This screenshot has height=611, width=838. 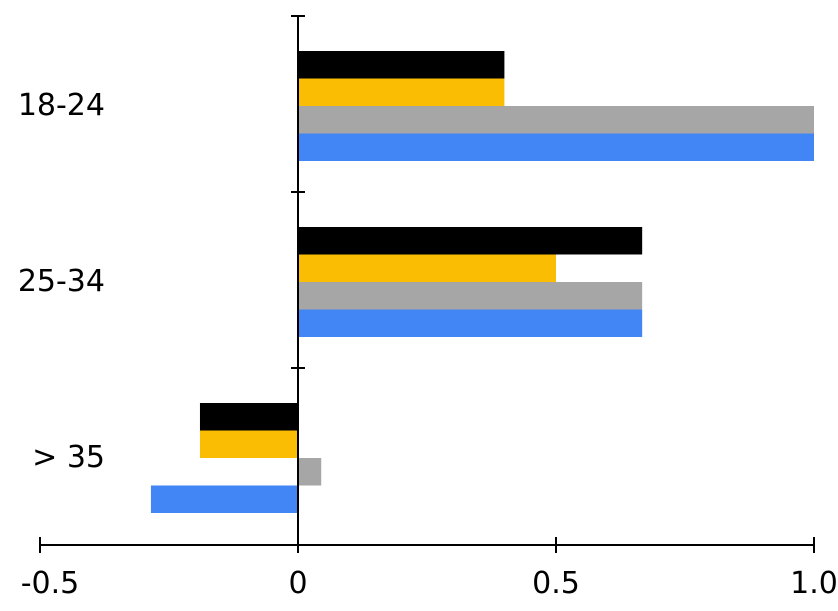 I want to click on bar-2534-series2, so click(x=427, y=268).